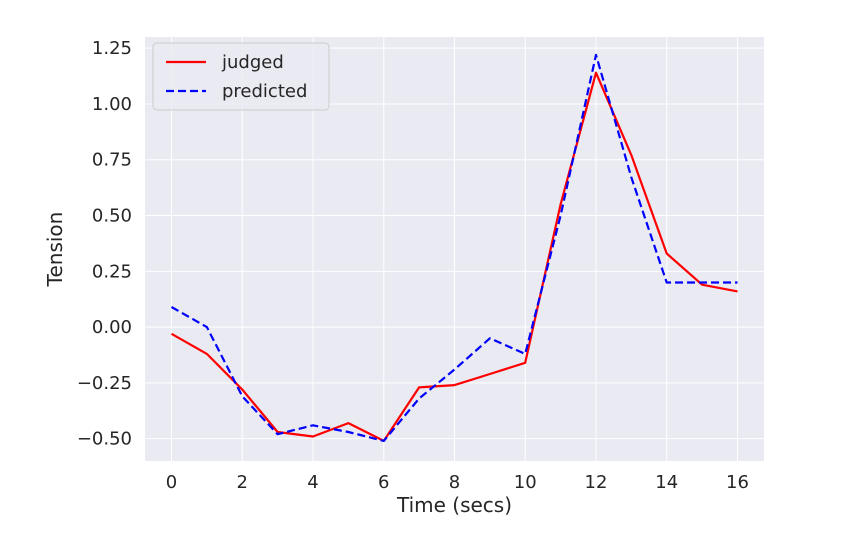  Describe the element at coordinates (104, 383) in the screenshot. I see `y-tick-label: −0.25` at that location.